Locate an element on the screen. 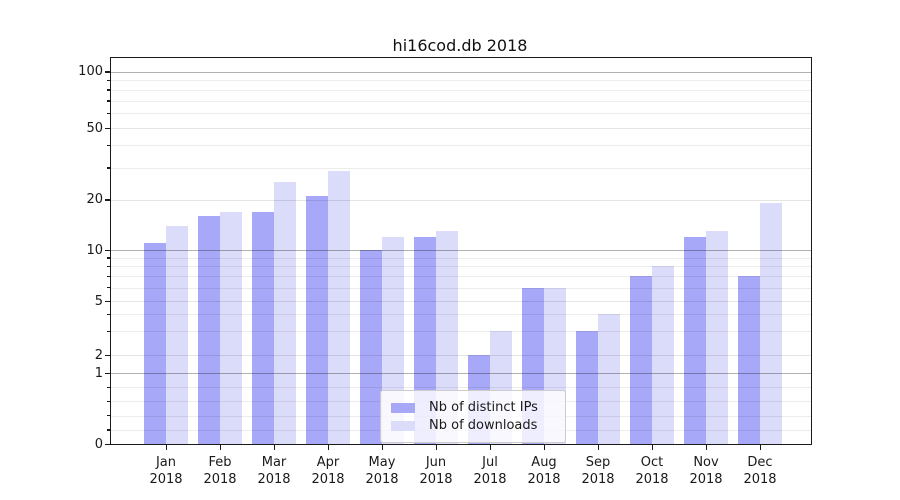 The width and height of the screenshot is (900, 500). bar-apr-2018-downloads is located at coordinates (339, 307).